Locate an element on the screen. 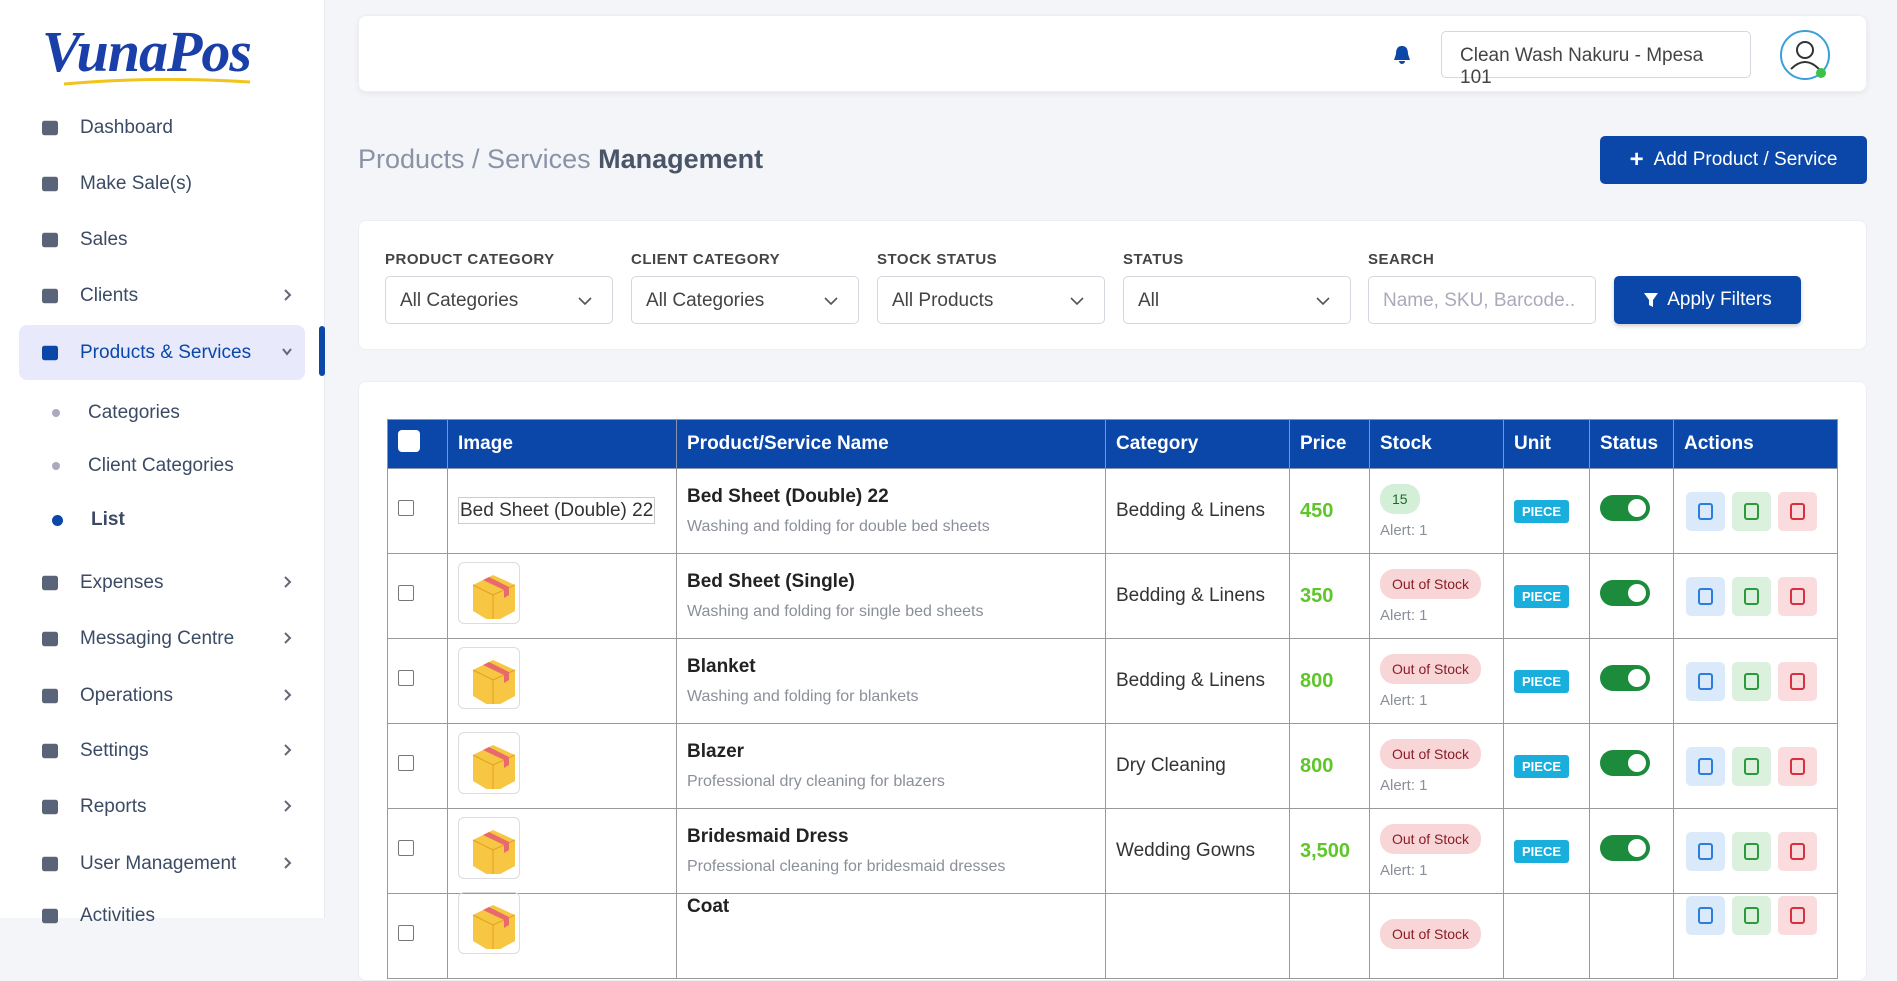 This screenshot has width=1897, height=981. add-button: + Add Product / Service is located at coordinates (1733, 160).